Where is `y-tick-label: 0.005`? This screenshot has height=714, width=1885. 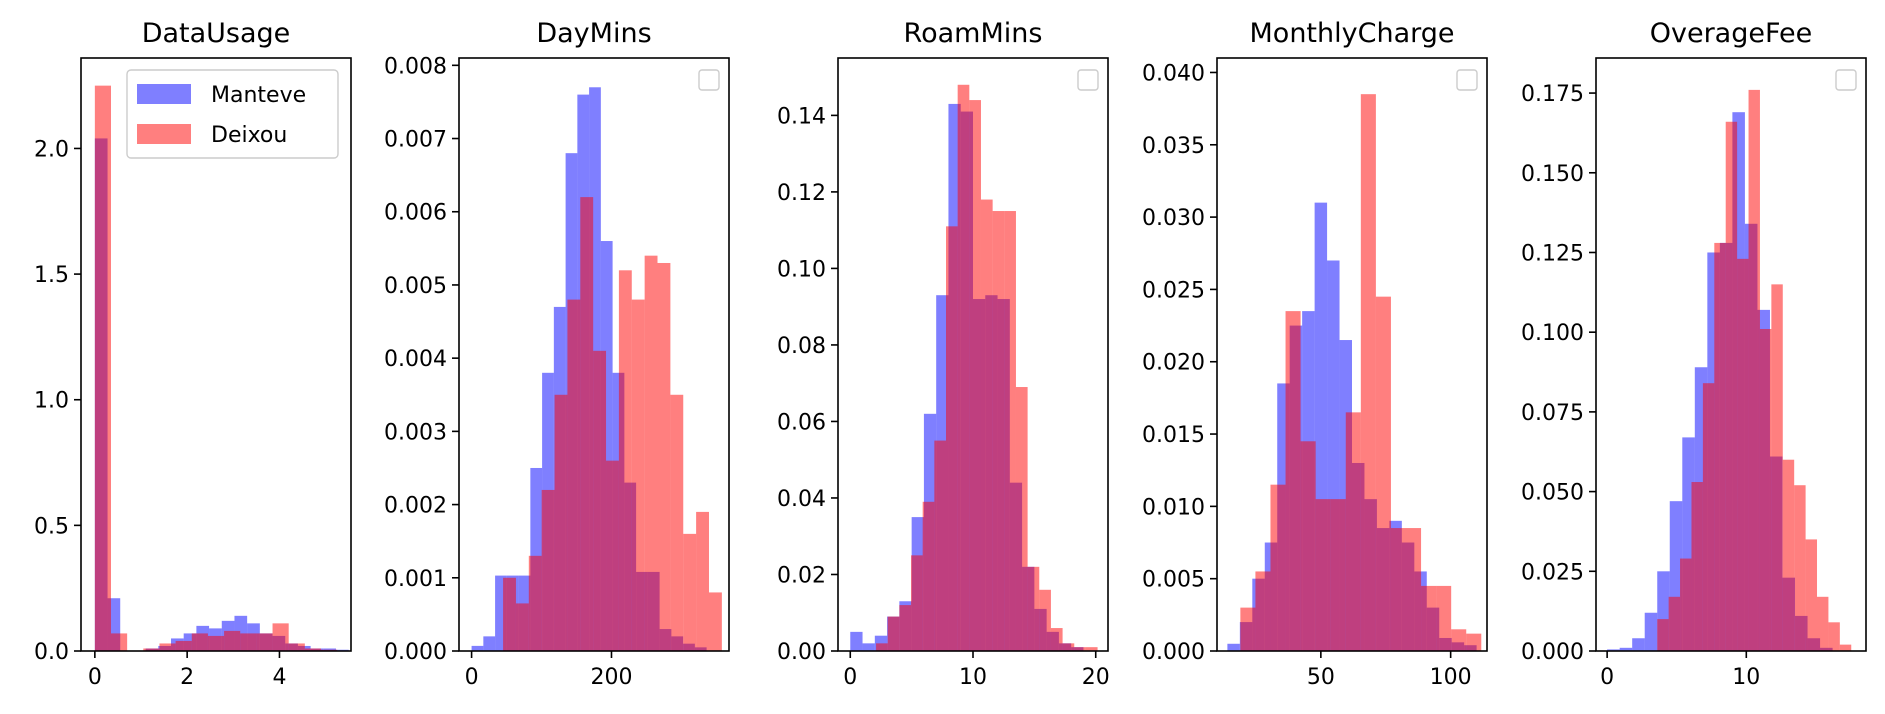
y-tick-label: 0.005 is located at coordinates (415, 286).